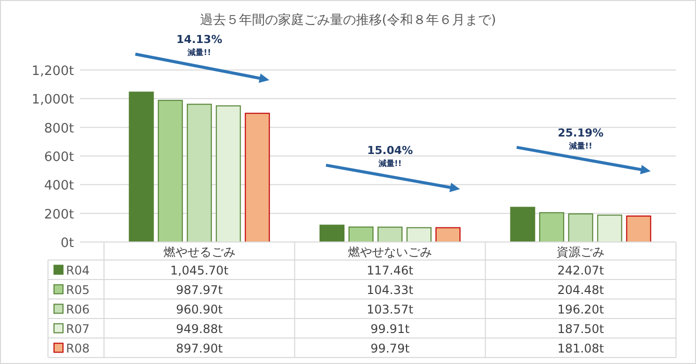  Describe the element at coordinates (199, 309) in the screenshot. I see `data-label: 960.90t` at that location.